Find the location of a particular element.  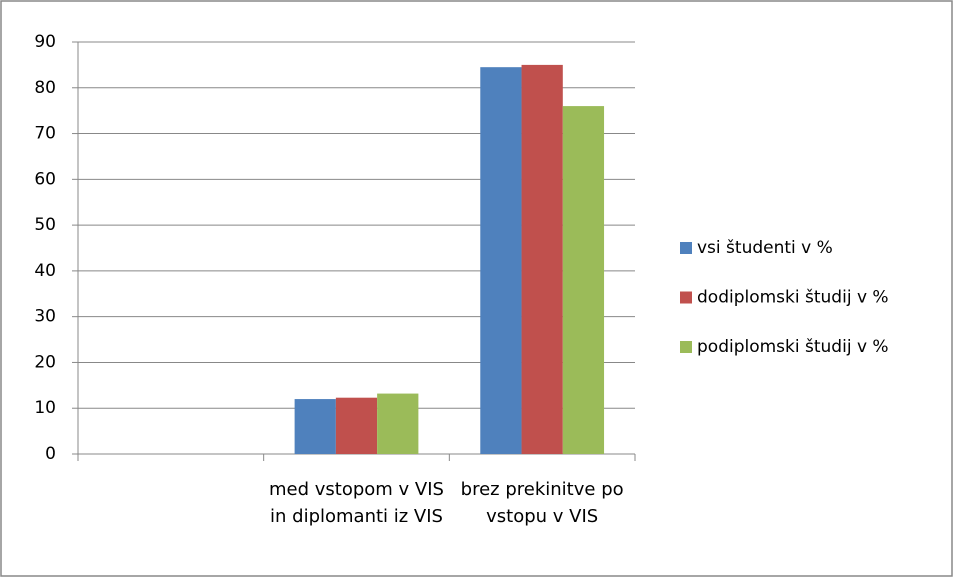

x-tick-label: brez prekinitve po vstopu v VIS is located at coordinates (542, 503).